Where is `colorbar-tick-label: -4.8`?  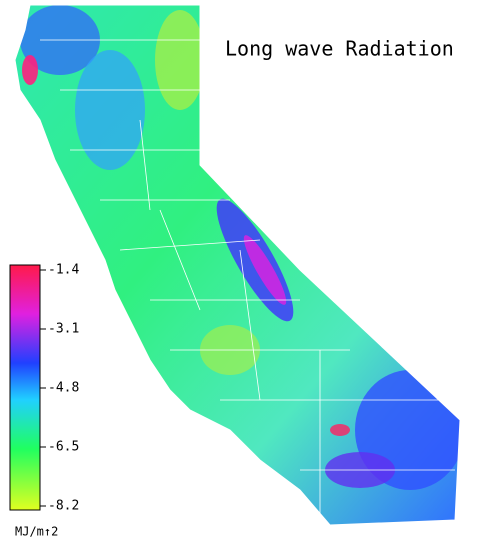
colorbar-tick-label: -4.8 is located at coordinates (63, 388).